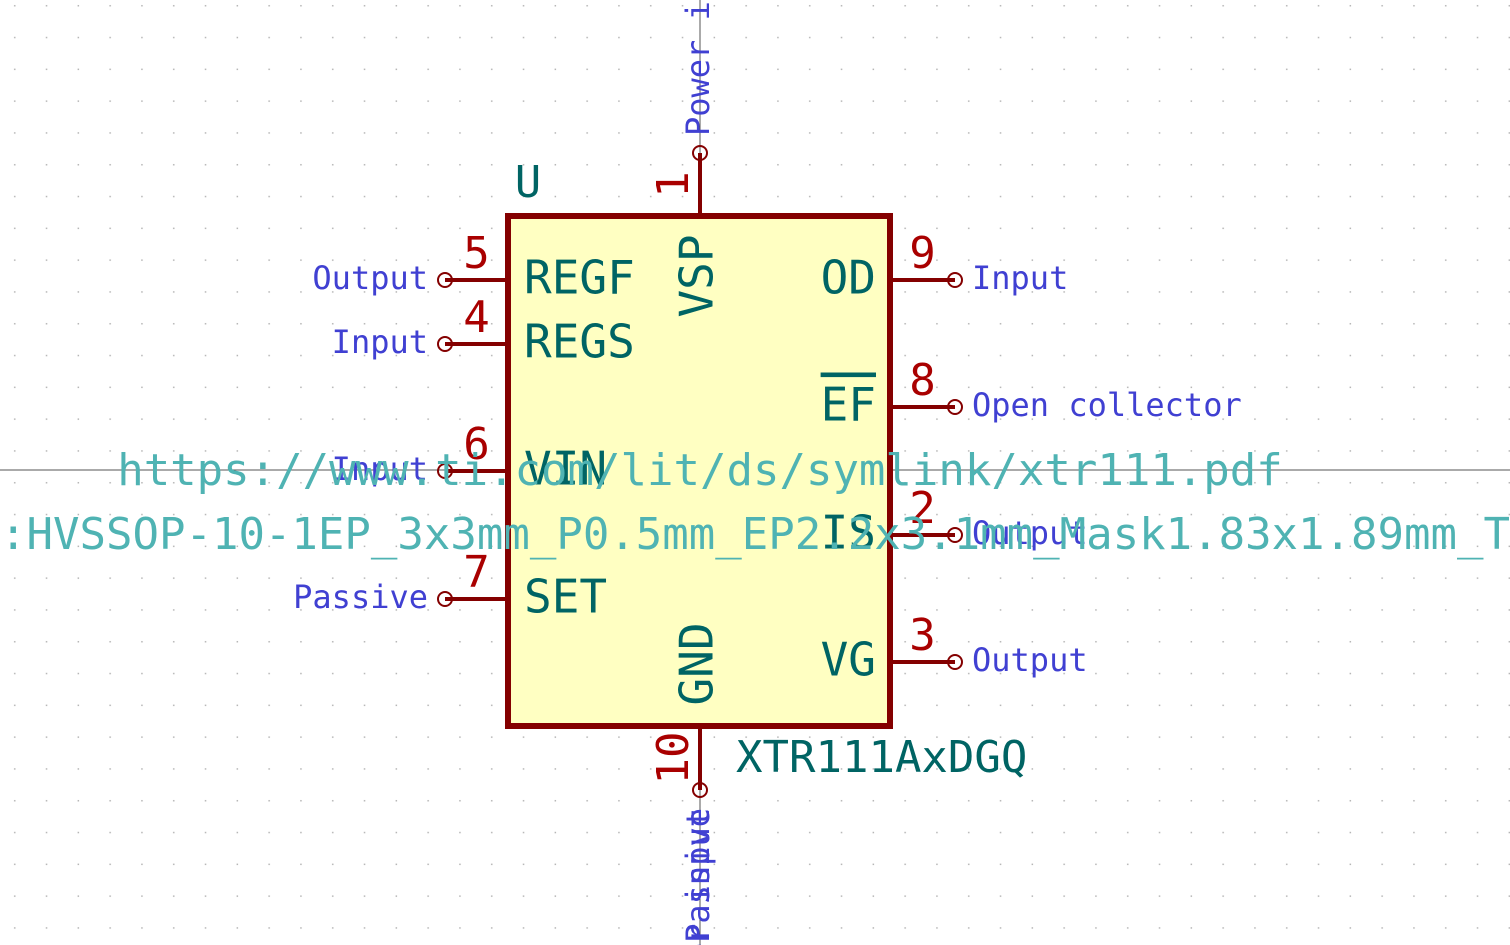 This screenshot has width=1510, height=945. What do you see at coordinates (476, 444) in the screenshot?
I see `pin-number: 6` at bounding box center [476, 444].